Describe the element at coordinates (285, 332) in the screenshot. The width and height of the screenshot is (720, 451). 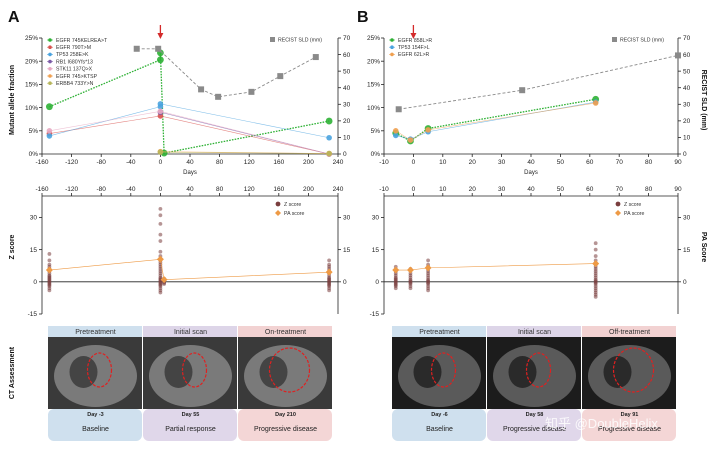
I see `ct-title-label: On-treatment` at that location.